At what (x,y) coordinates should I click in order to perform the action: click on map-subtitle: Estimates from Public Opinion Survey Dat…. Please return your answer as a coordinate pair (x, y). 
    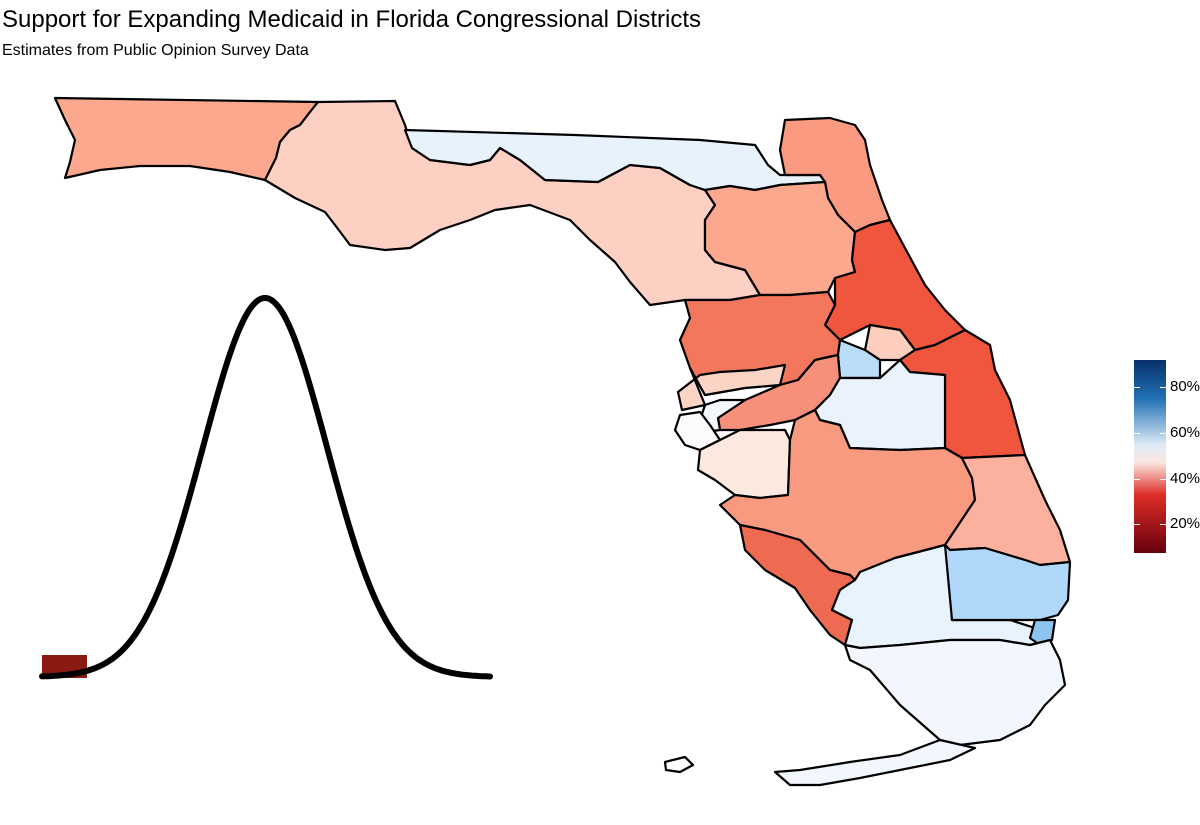
    Looking at the image, I should click on (155, 50).